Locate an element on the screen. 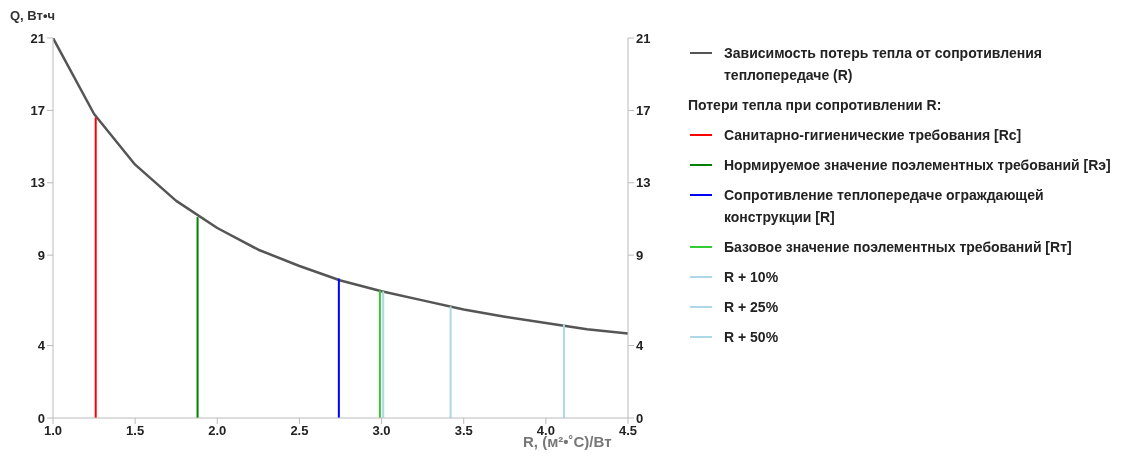 The height and width of the screenshot is (459, 1122). x-tick-label: 1.0 is located at coordinates (53, 431).